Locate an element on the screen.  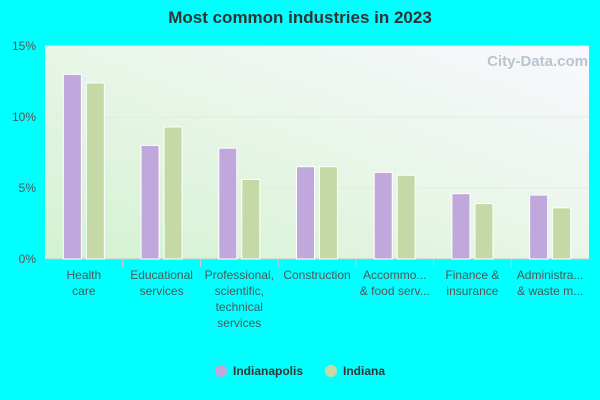
legend: Indianapolis Indiana is located at coordinates (300, 371).